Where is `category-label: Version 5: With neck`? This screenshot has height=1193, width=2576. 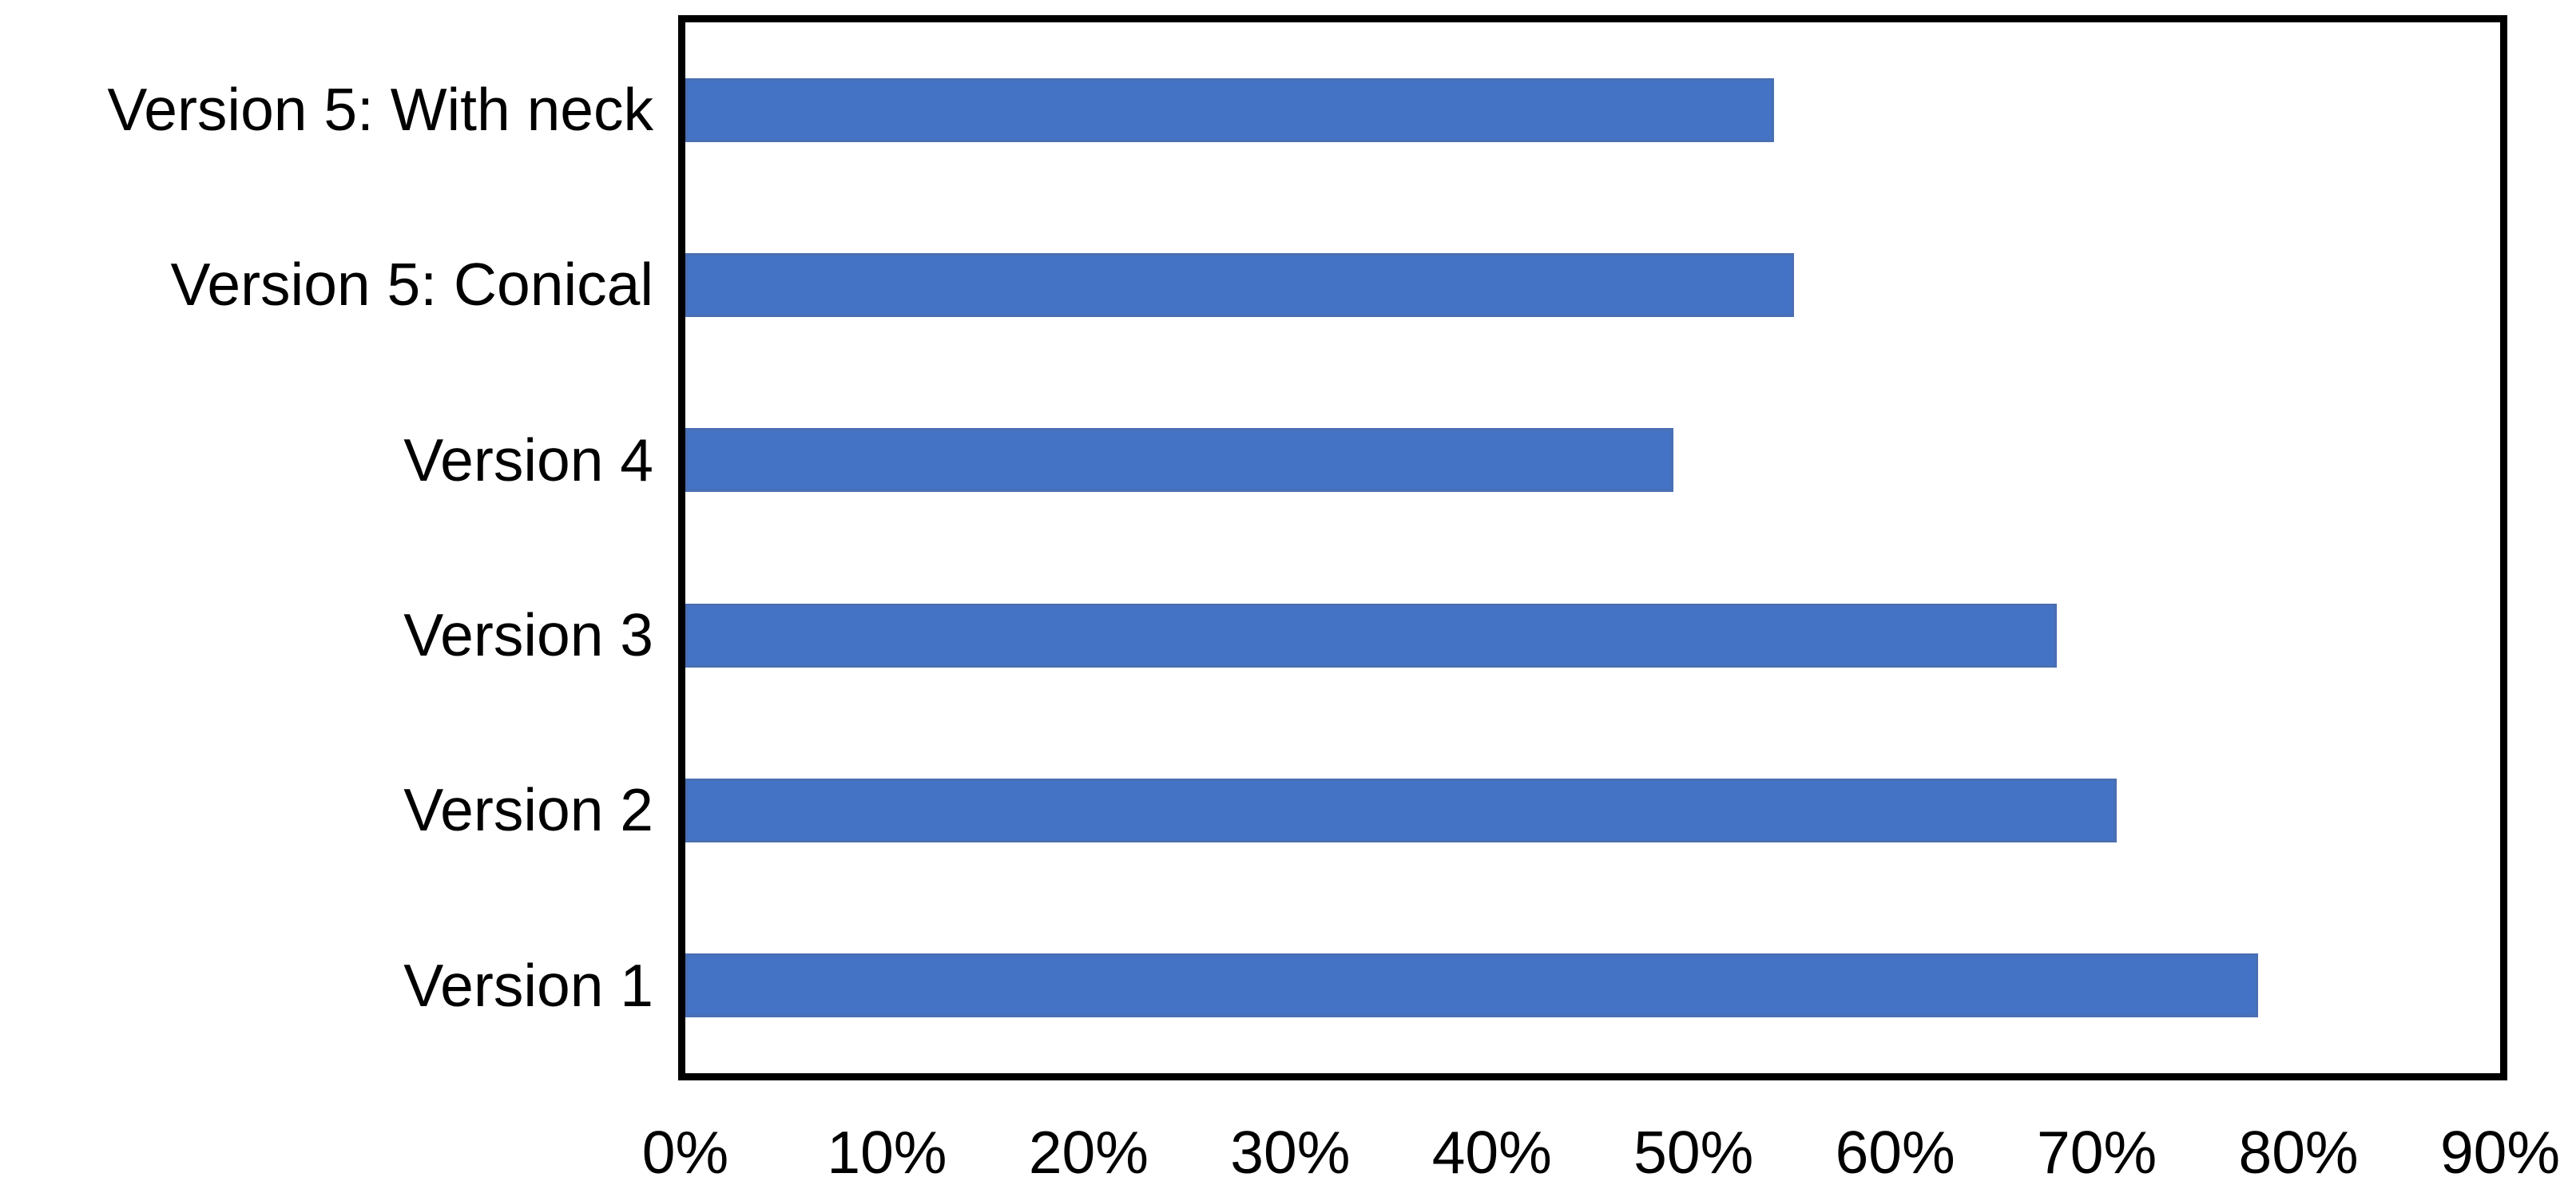
category-label: Version 5: With neck is located at coordinates (380, 110).